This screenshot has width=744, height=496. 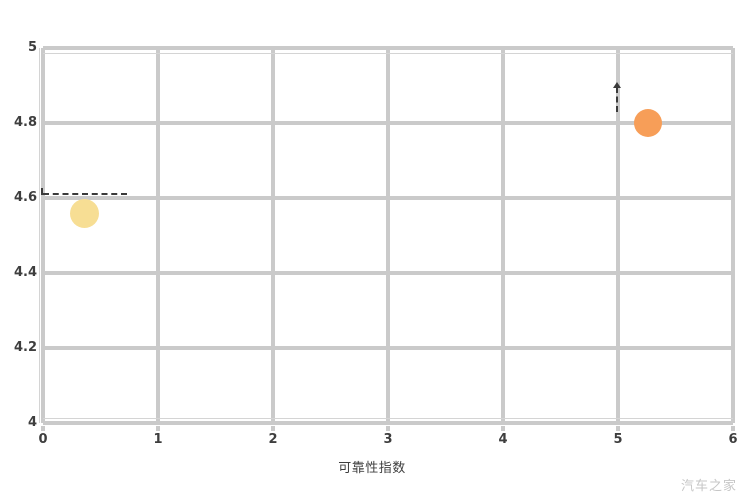 What do you see at coordinates (32, 422) in the screenshot?
I see `y-tick-label: 4` at bounding box center [32, 422].